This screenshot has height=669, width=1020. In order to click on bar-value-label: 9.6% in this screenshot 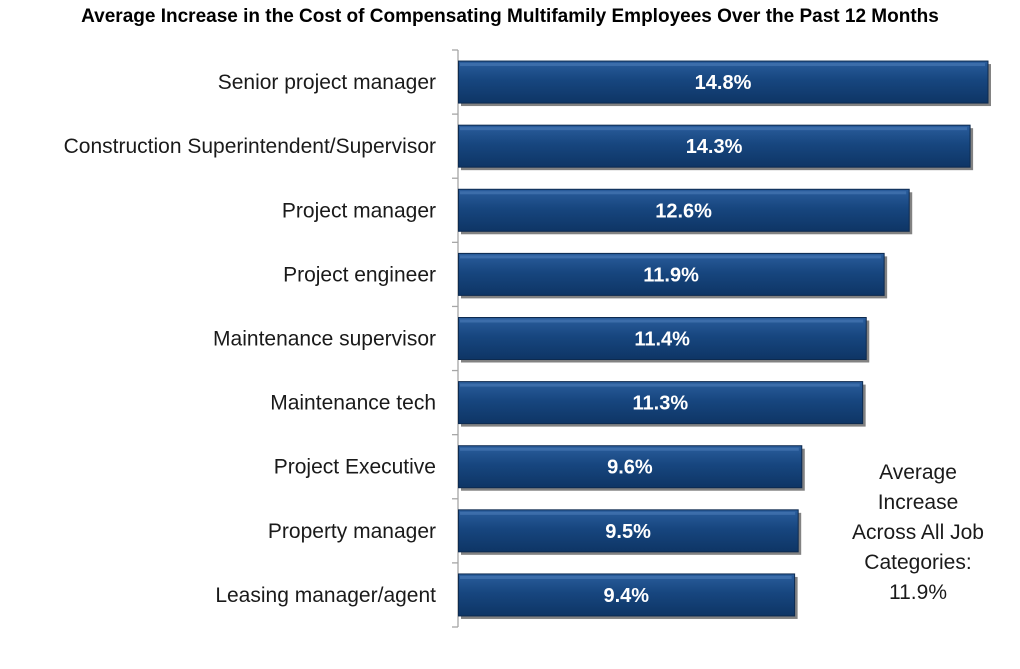, I will do `click(630, 468)`.